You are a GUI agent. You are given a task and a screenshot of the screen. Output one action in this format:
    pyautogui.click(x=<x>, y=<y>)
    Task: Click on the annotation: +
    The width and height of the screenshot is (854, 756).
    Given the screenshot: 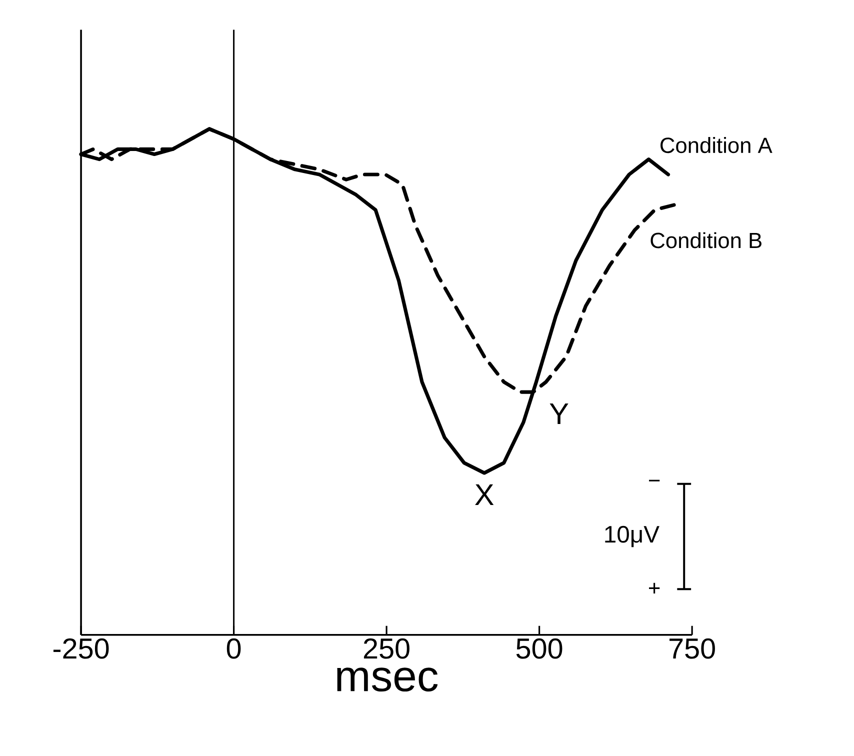 What is the action you would take?
    pyautogui.click(x=654, y=588)
    